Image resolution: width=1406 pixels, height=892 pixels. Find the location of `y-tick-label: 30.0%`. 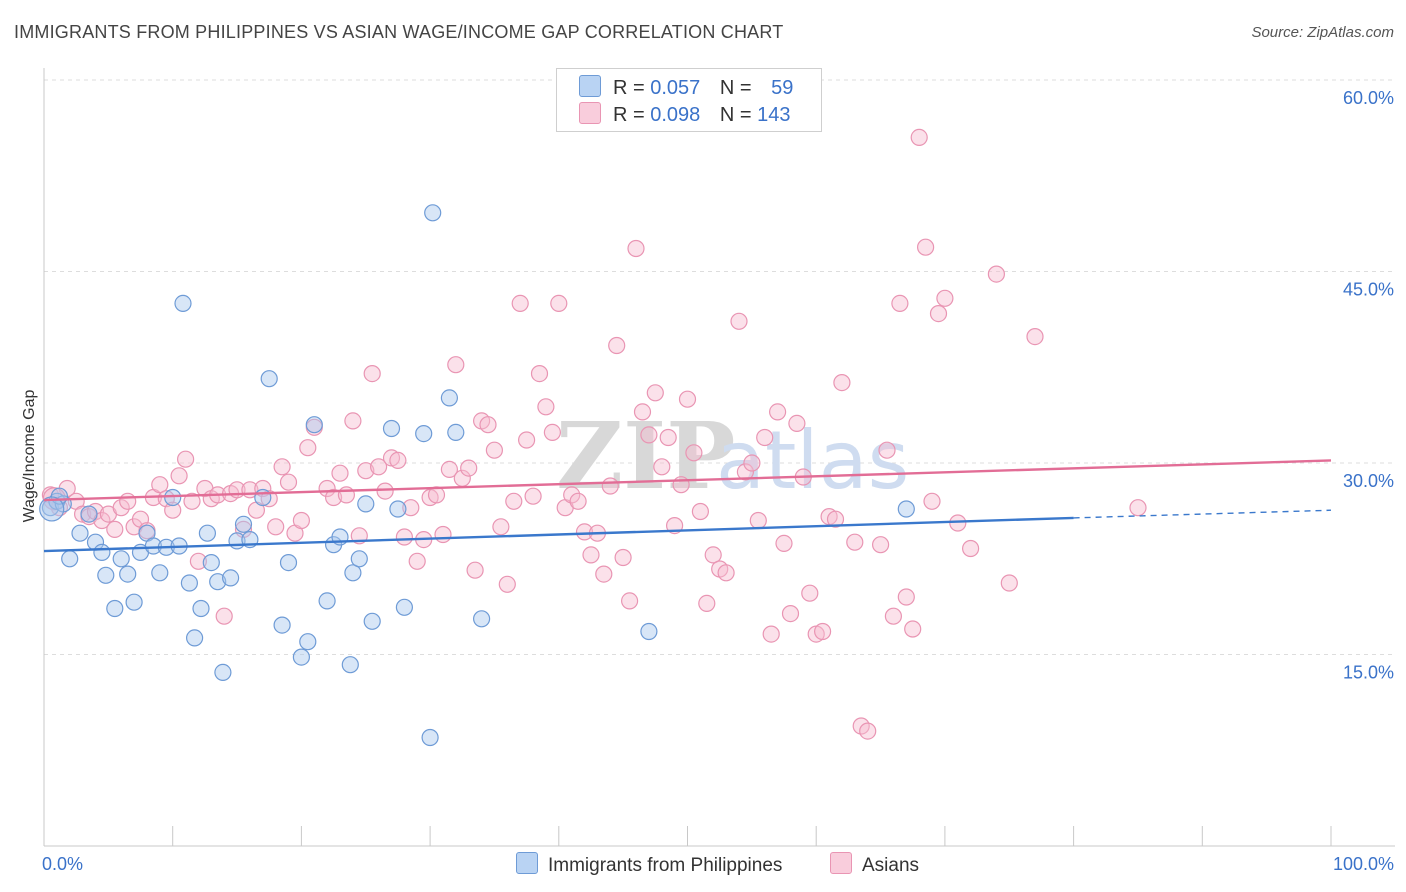

y-tick-label: 30.0% is located at coordinates (1368, 481).